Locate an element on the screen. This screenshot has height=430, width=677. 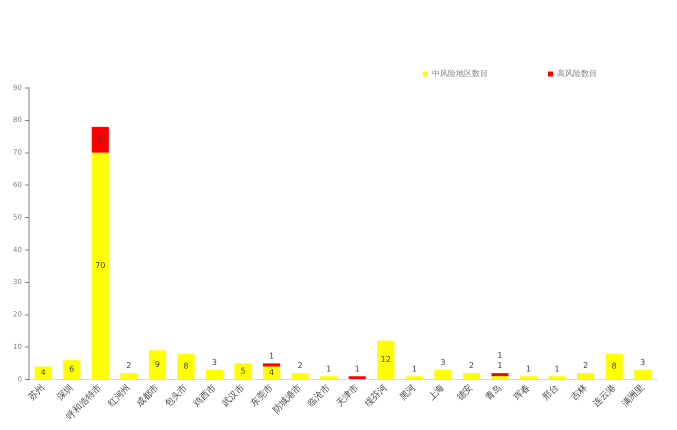
x-tick-label: 临沧市 is located at coordinates (319, 396).